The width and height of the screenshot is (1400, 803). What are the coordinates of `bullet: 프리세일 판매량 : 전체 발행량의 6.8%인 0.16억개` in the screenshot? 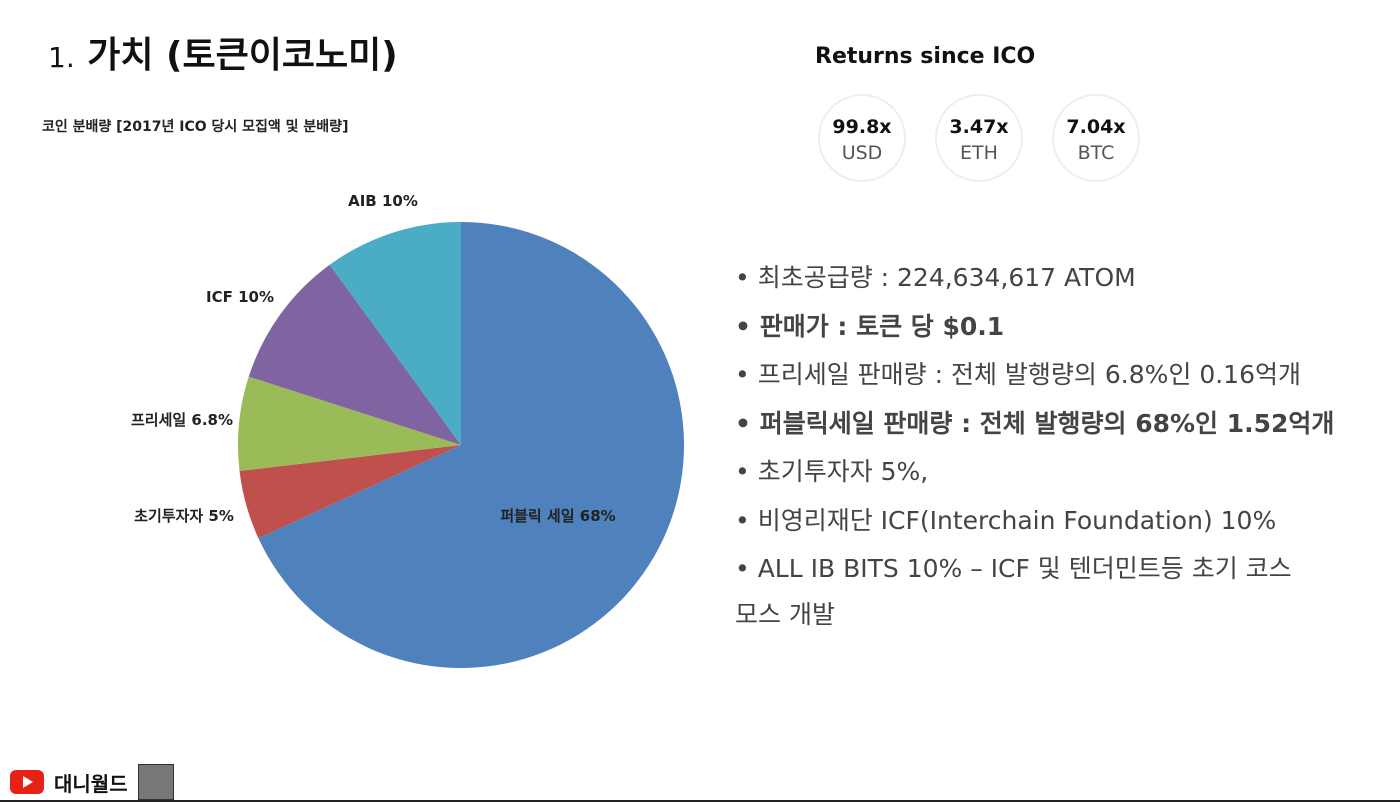 It's located at (1060, 375).